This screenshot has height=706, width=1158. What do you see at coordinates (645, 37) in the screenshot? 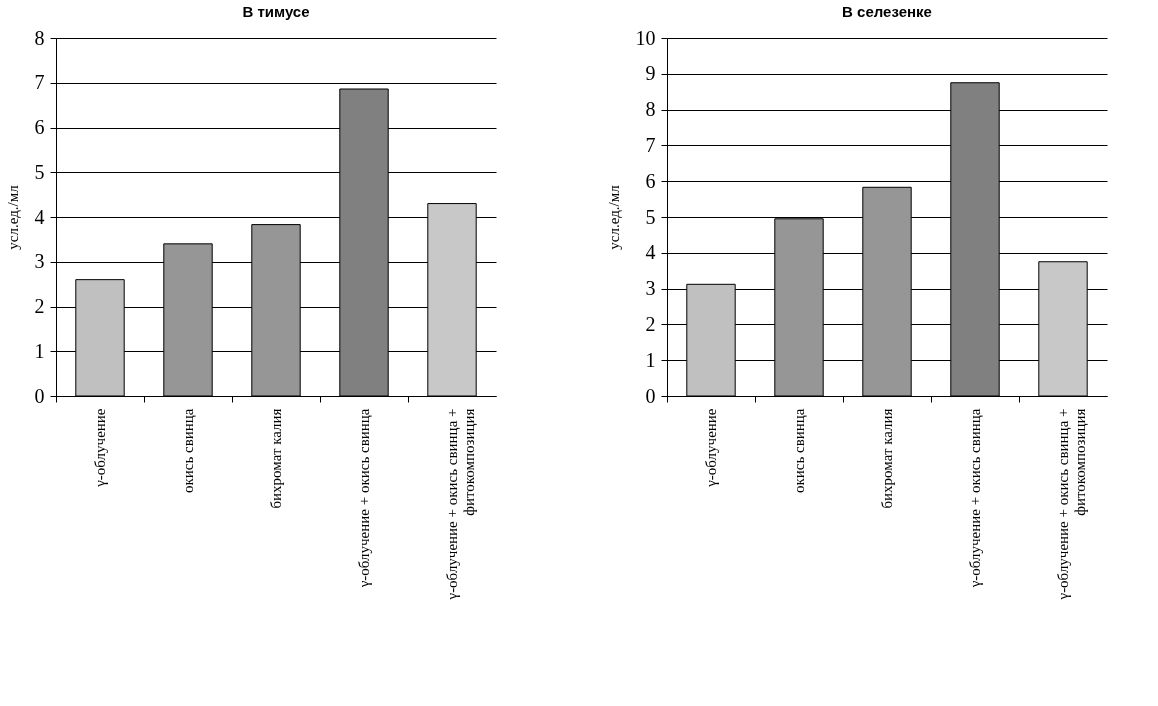
I see `y-tick-label: 10` at bounding box center [645, 37].